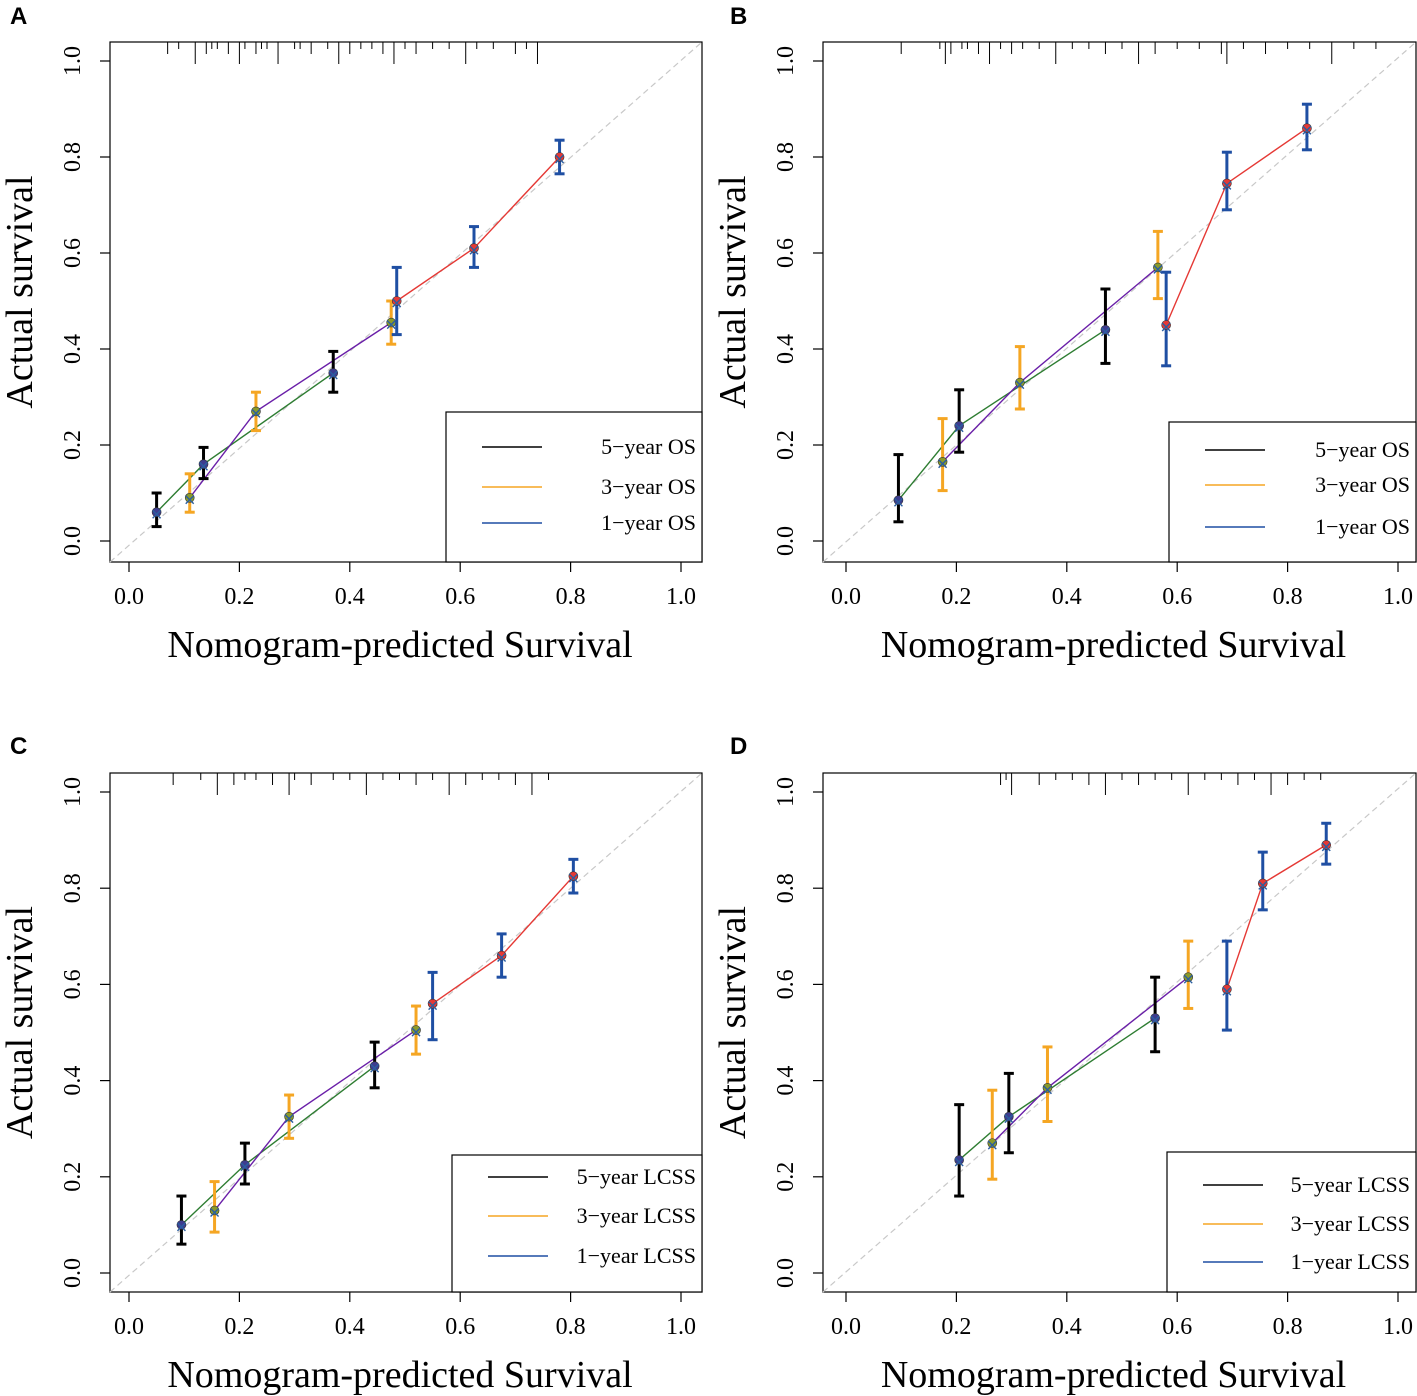 The image size is (1417, 1396). I want to click on legend-label: 1−year LCSS, so click(636, 1255).